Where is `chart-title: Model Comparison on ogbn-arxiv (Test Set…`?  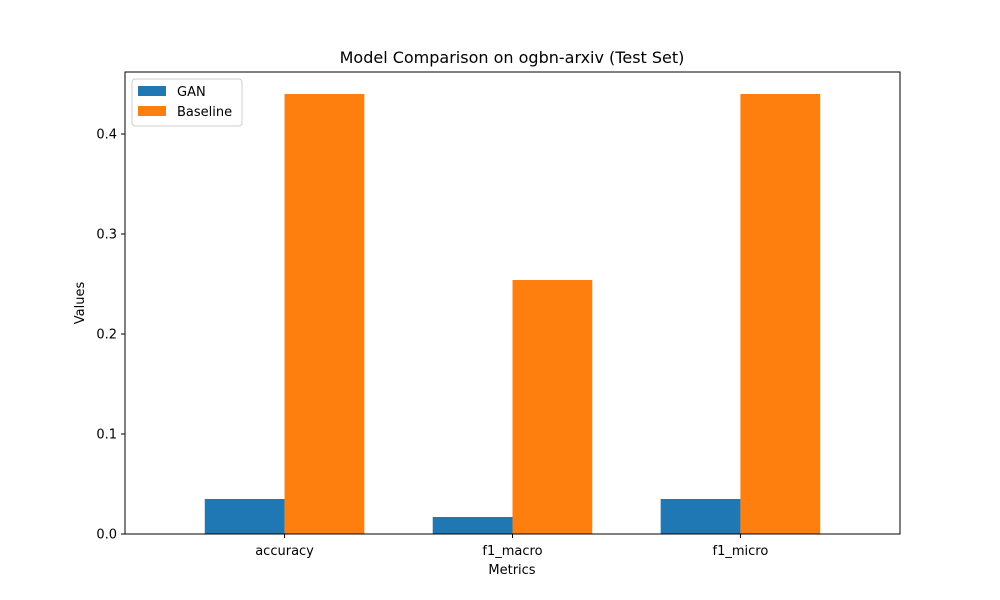 chart-title: Model Comparison on ogbn-arxiv (Test Set… is located at coordinates (512, 57).